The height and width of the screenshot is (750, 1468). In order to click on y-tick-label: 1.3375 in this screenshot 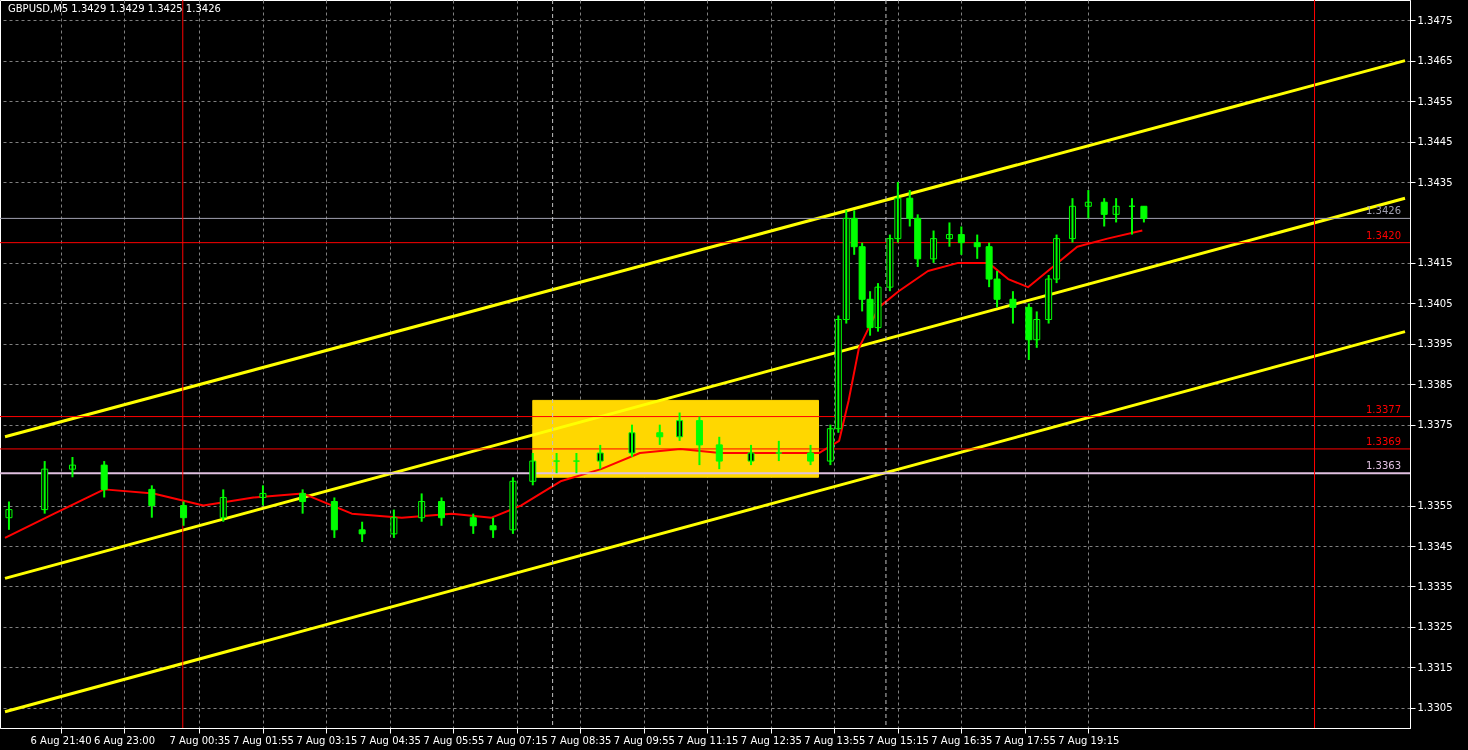, I will do `click(1435, 425)`.